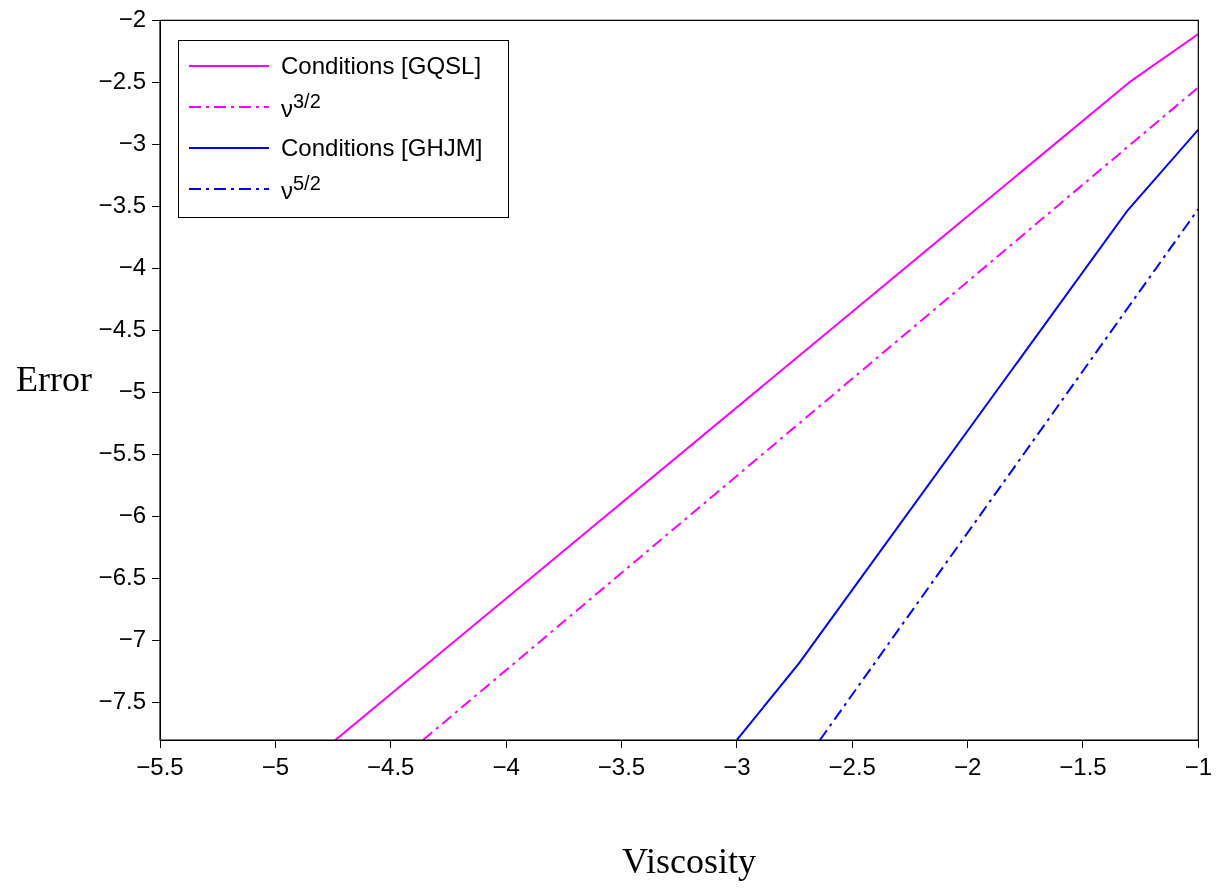 The height and width of the screenshot is (890, 1218). I want to click on x-tick-label: −5, so click(275, 767).